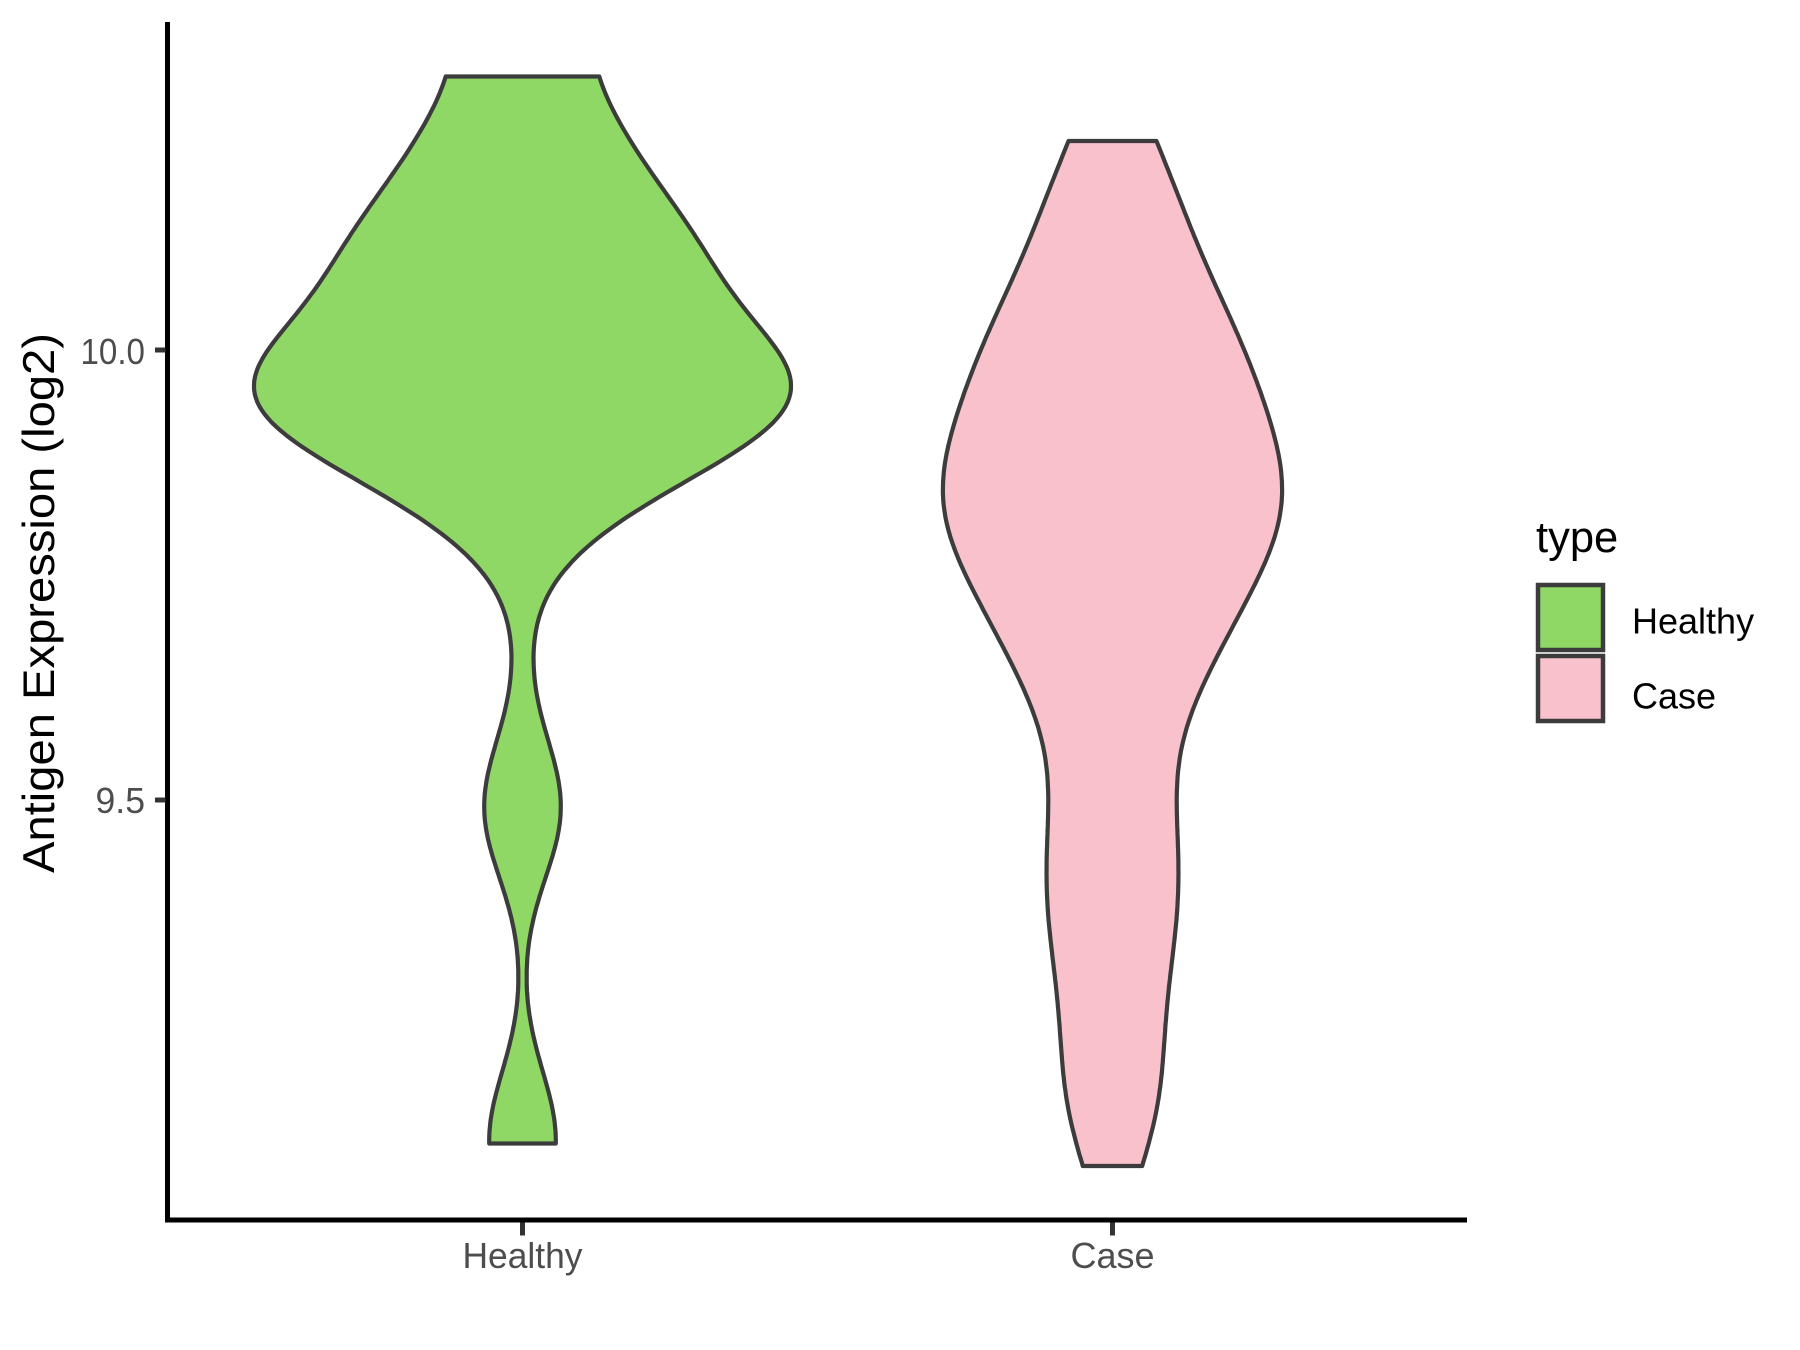 Image resolution: width=1800 pixels, height=1350 pixels. I want to click on svg-text: Antigen Expression (log2), so click(39, 603).